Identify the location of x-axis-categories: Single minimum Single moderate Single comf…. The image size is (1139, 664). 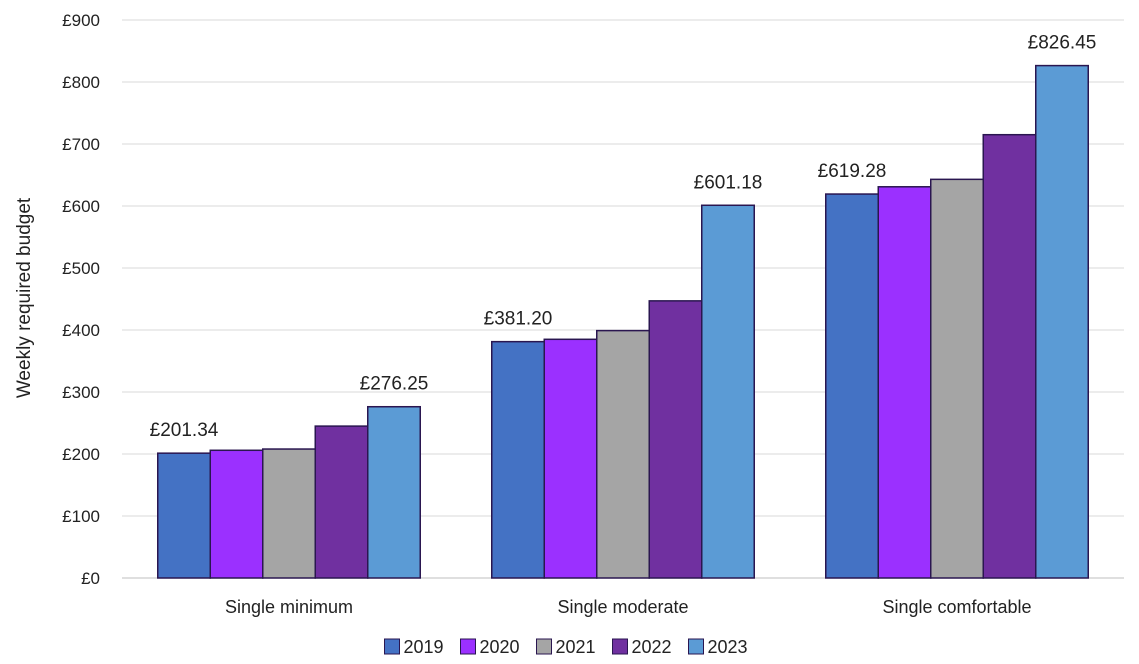
(628, 607).